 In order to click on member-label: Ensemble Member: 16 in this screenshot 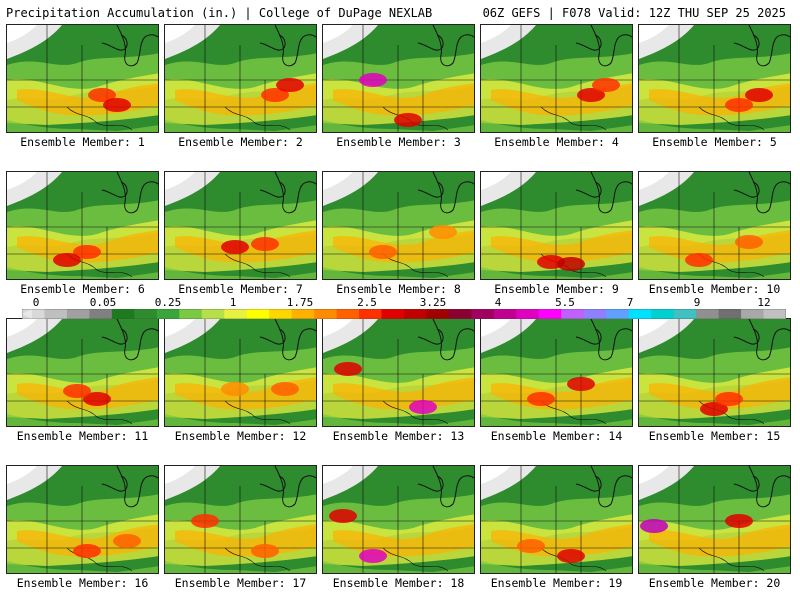, I will do `click(82, 583)`.